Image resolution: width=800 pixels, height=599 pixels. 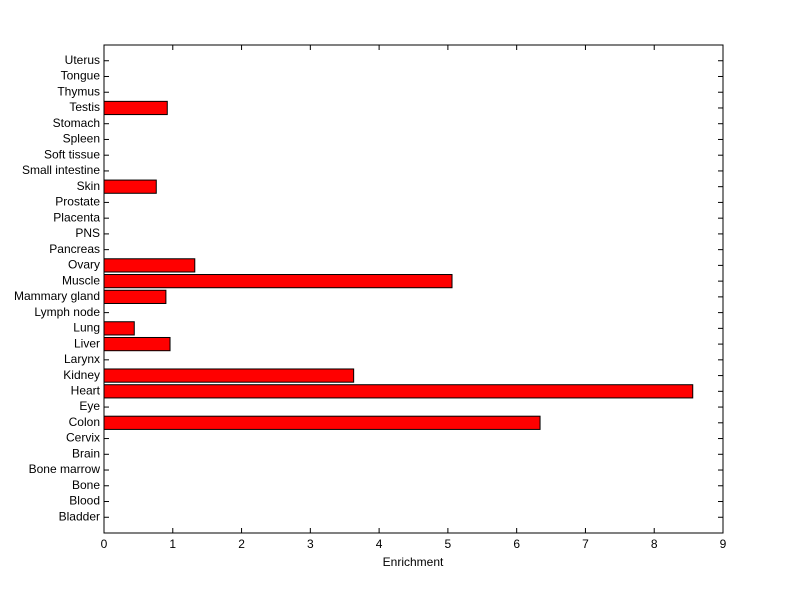 I want to click on y-tick-label: Lymph node, so click(x=67, y=312).